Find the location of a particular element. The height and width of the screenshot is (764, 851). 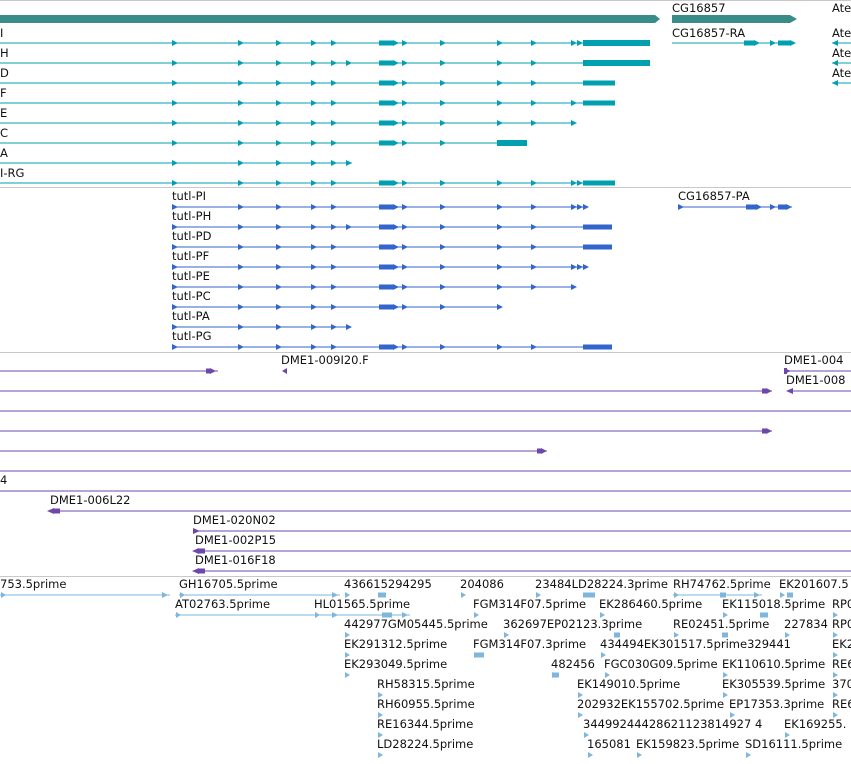

est-feature: EK110610.5prime is located at coordinates (773, 667).